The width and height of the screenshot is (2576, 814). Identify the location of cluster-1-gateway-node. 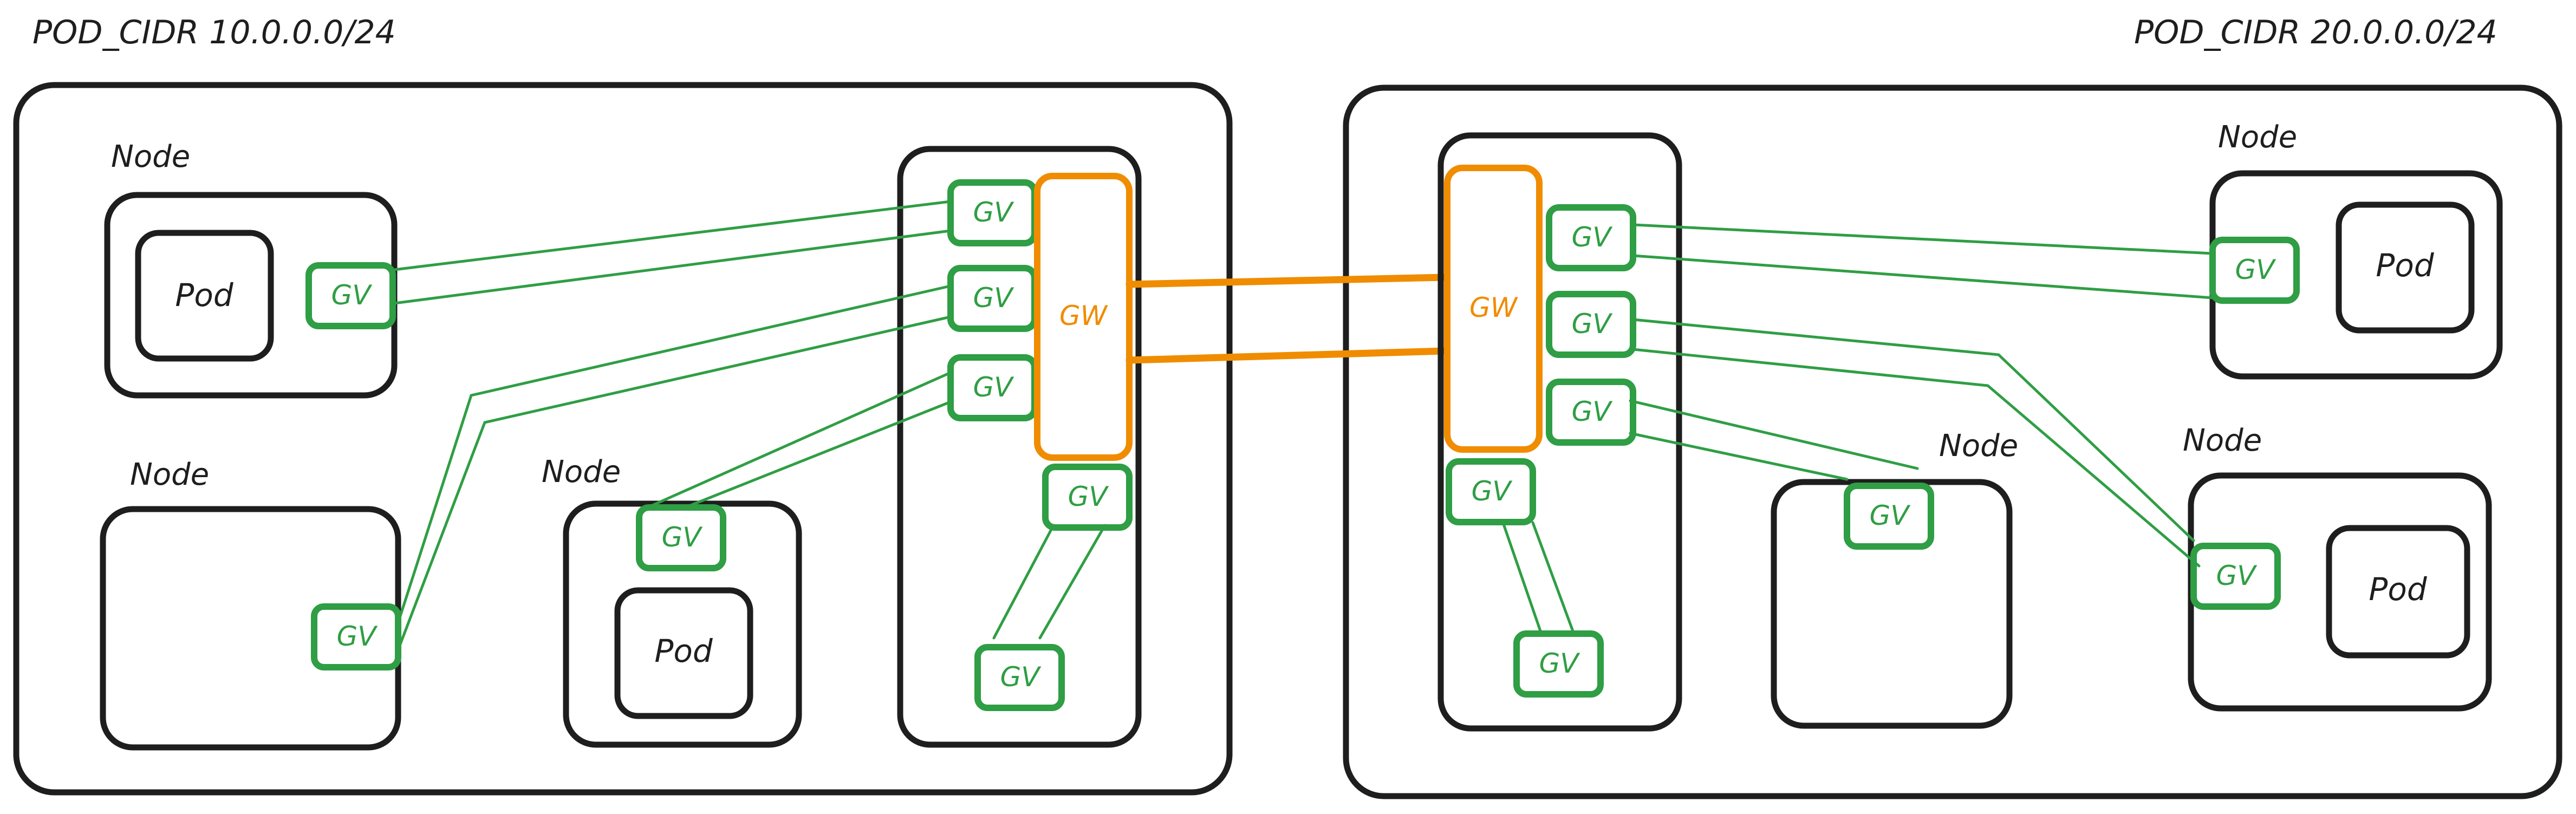
(1019, 447).